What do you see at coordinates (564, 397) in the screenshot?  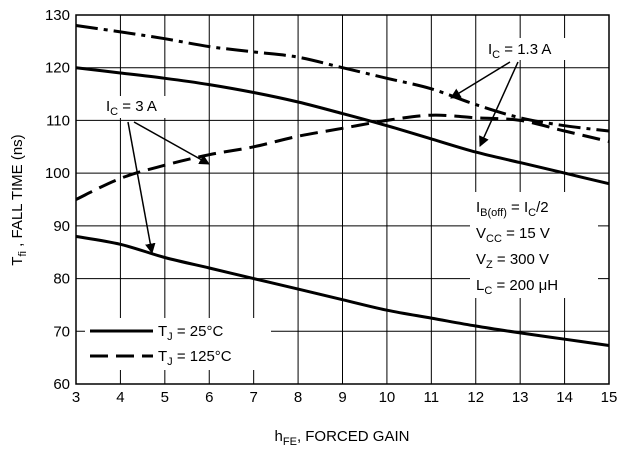 I see `x-tick-label-14: 14` at bounding box center [564, 397].